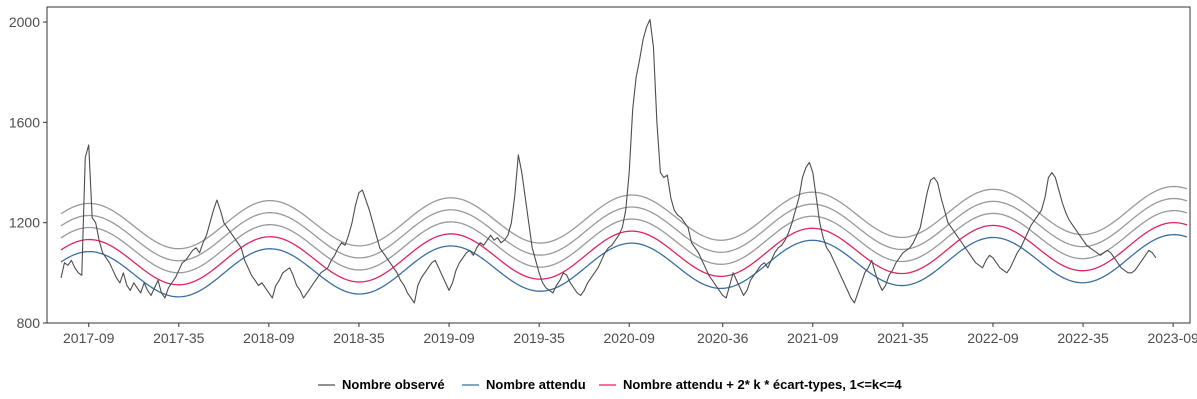 This screenshot has width=1197, height=399. I want to click on x-tick-label: 2020-09, so click(630, 338).